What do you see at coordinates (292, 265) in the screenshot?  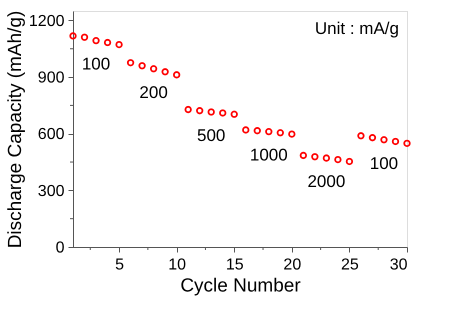 I see `x-tick-label: 20` at bounding box center [292, 265].